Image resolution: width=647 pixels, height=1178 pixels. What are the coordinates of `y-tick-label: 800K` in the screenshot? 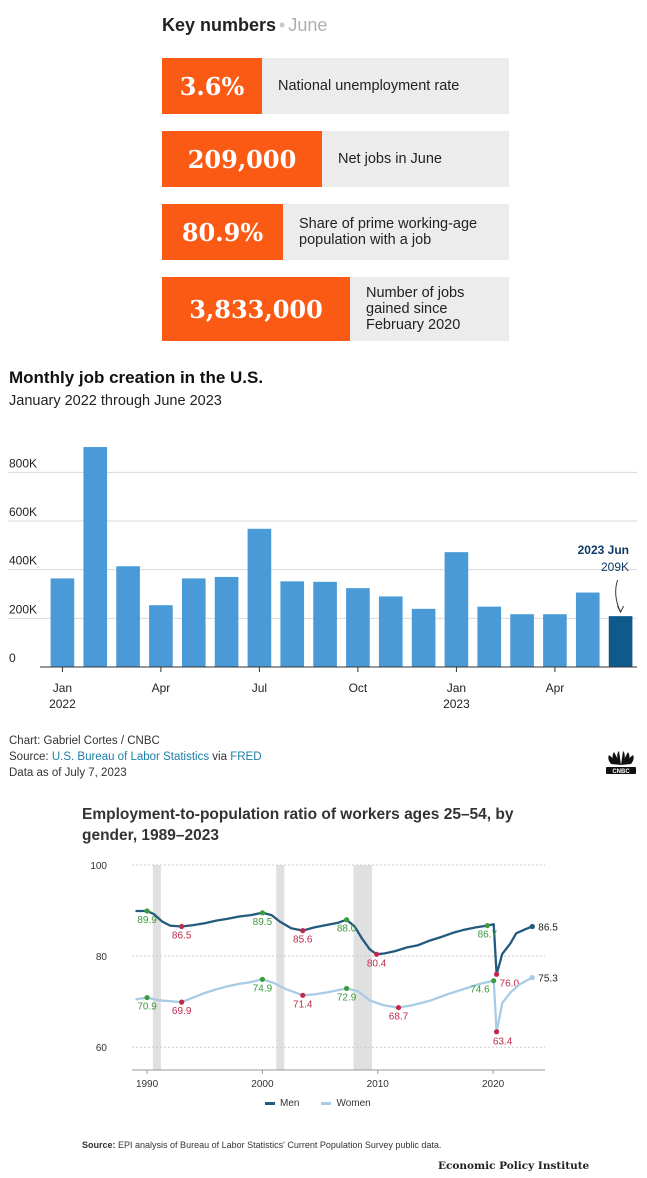 It's located at (23, 463).